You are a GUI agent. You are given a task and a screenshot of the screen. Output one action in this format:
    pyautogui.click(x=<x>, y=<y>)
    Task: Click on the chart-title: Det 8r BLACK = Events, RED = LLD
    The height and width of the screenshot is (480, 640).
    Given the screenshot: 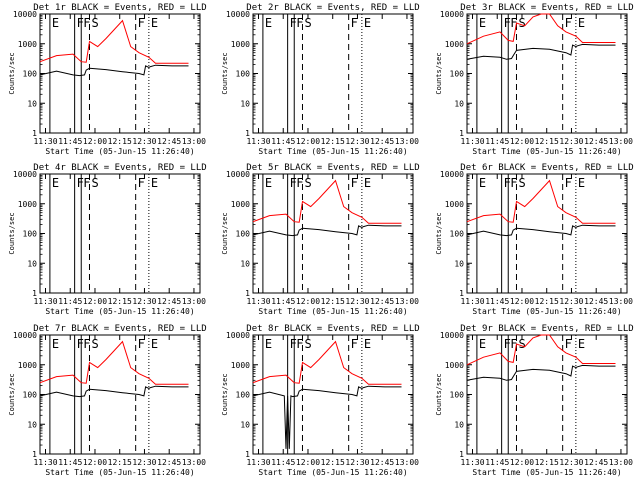 What is the action you would take?
    pyautogui.click(x=332, y=329)
    